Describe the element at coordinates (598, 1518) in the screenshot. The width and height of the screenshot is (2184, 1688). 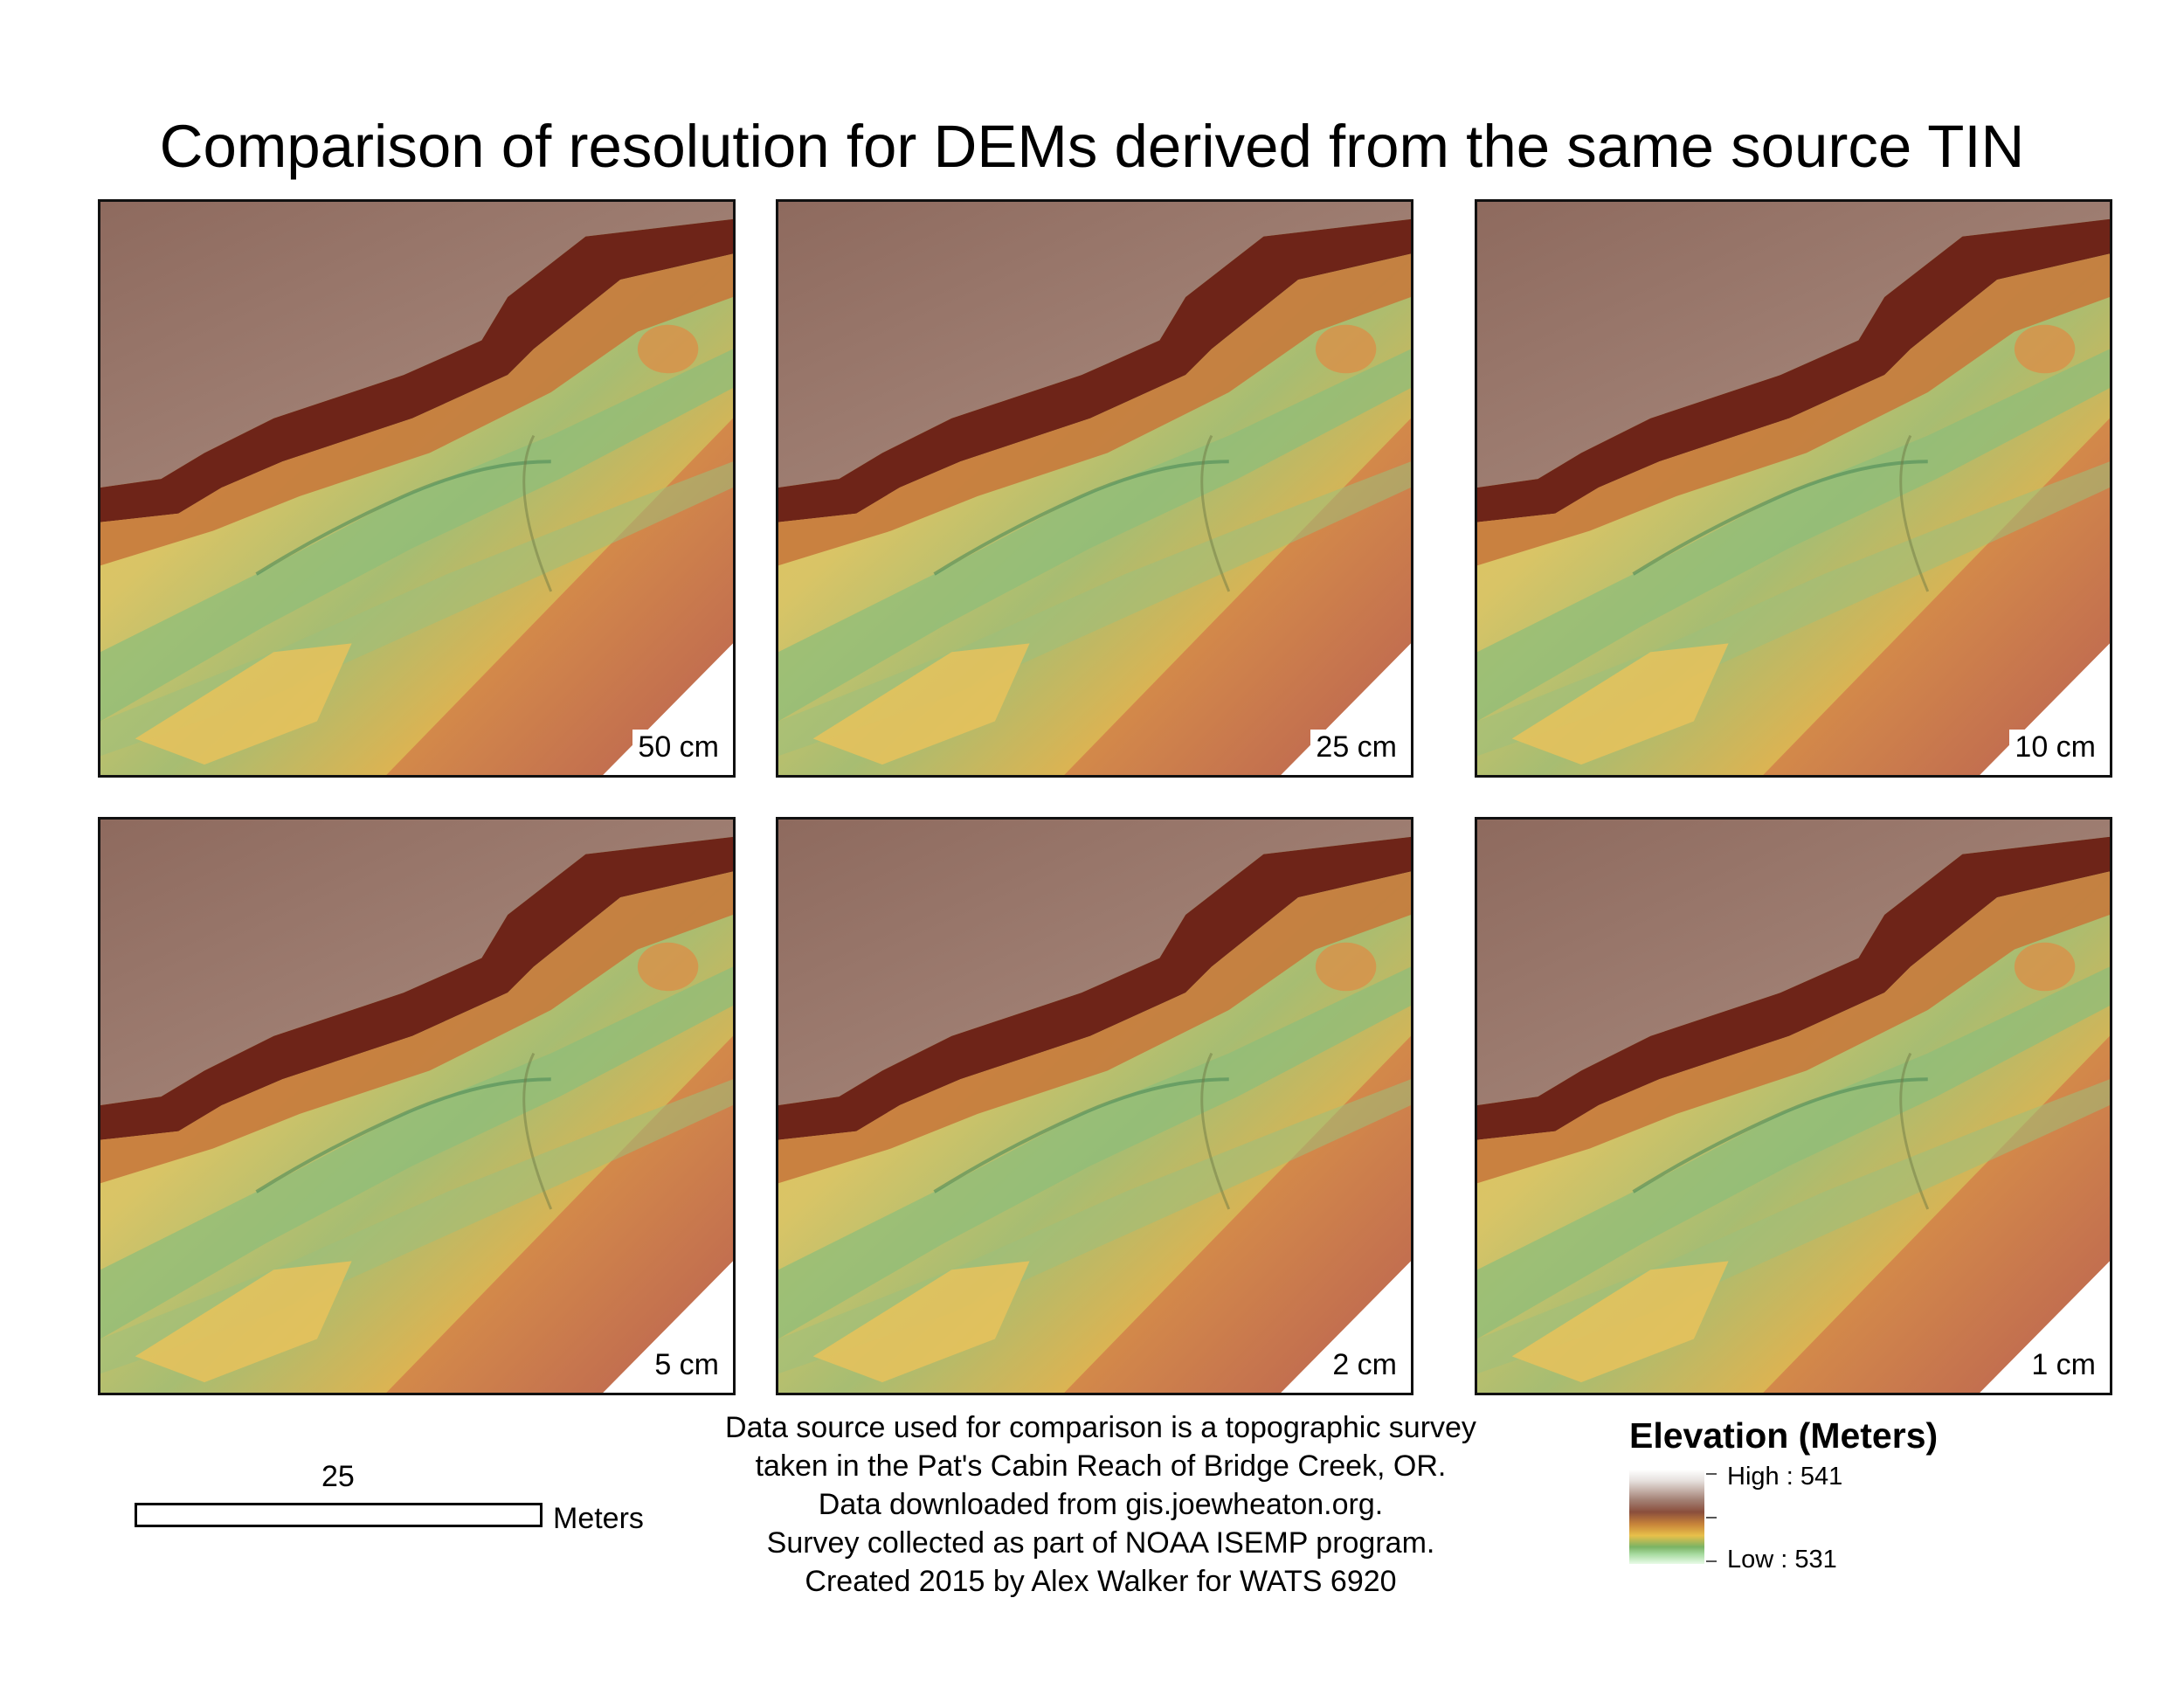
I see `scale-unit: Meters` at that location.